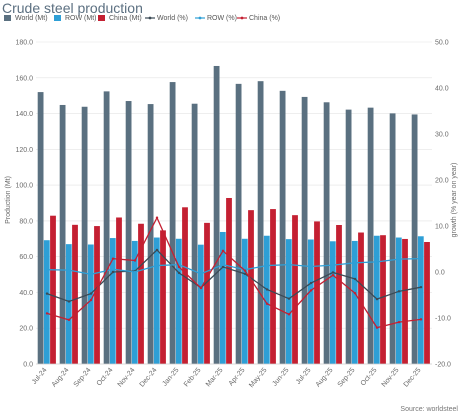 This screenshot has height=414, width=468. Describe the element at coordinates (280, 377) in the screenshot. I see `x-tick-label: Jun-25` at that location.